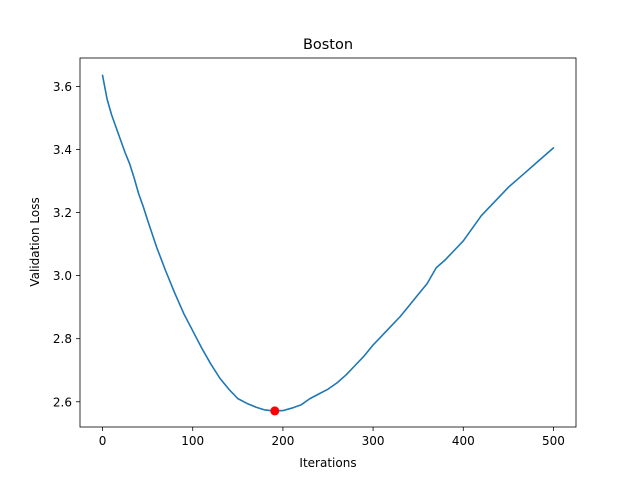  Describe the element at coordinates (62, 150) in the screenshot. I see `y-tick-label: 3.4` at that location.